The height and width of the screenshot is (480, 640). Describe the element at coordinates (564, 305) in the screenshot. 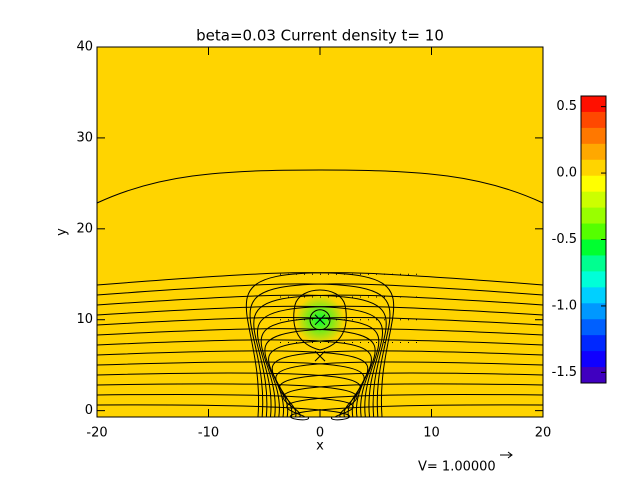

I see `colorbar-tick-label: -1.0` at that location.